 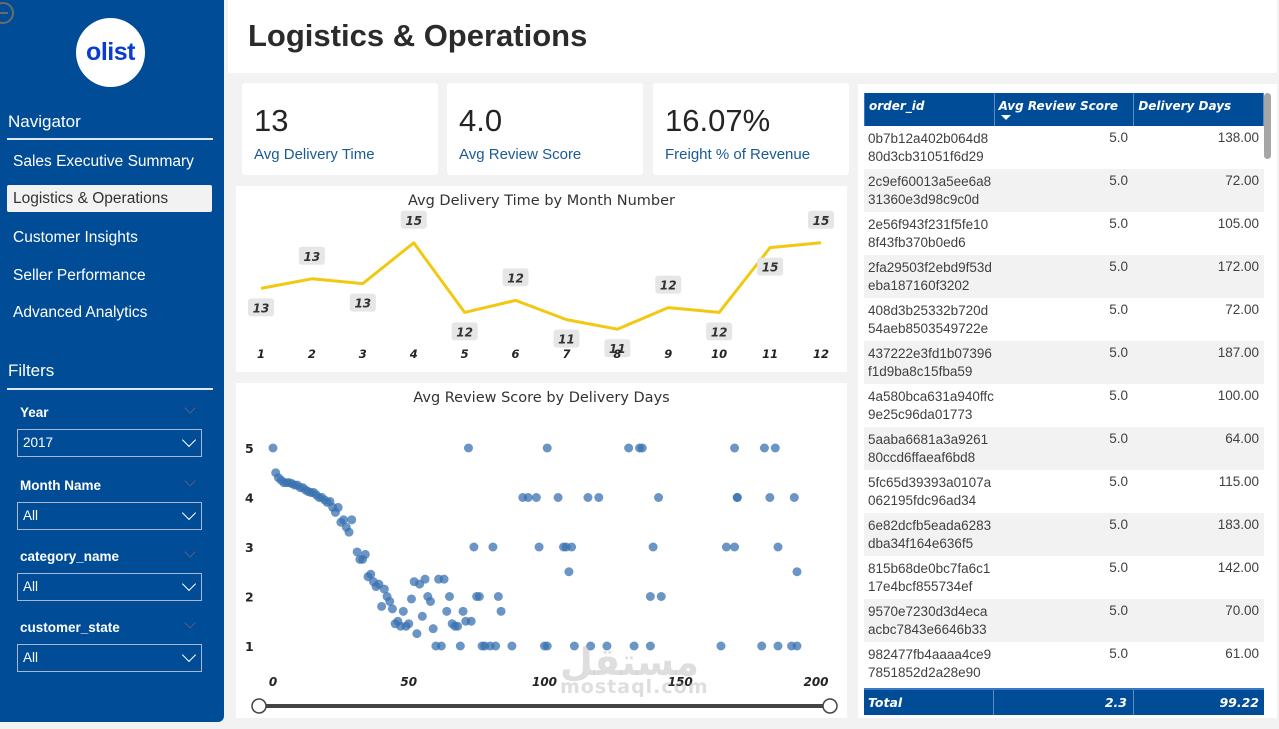 I want to click on table-row: 982477fb4aaaa4ce97851852d2a28e90 5.0 61.00, so click(x=1064, y=663).